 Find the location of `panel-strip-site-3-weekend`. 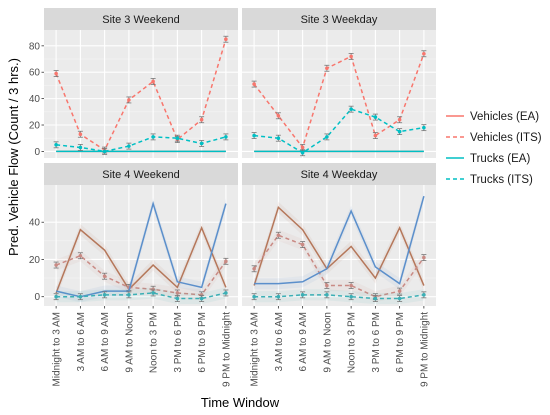

panel-strip-site-3-weekend is located at coordinates (141, 19).